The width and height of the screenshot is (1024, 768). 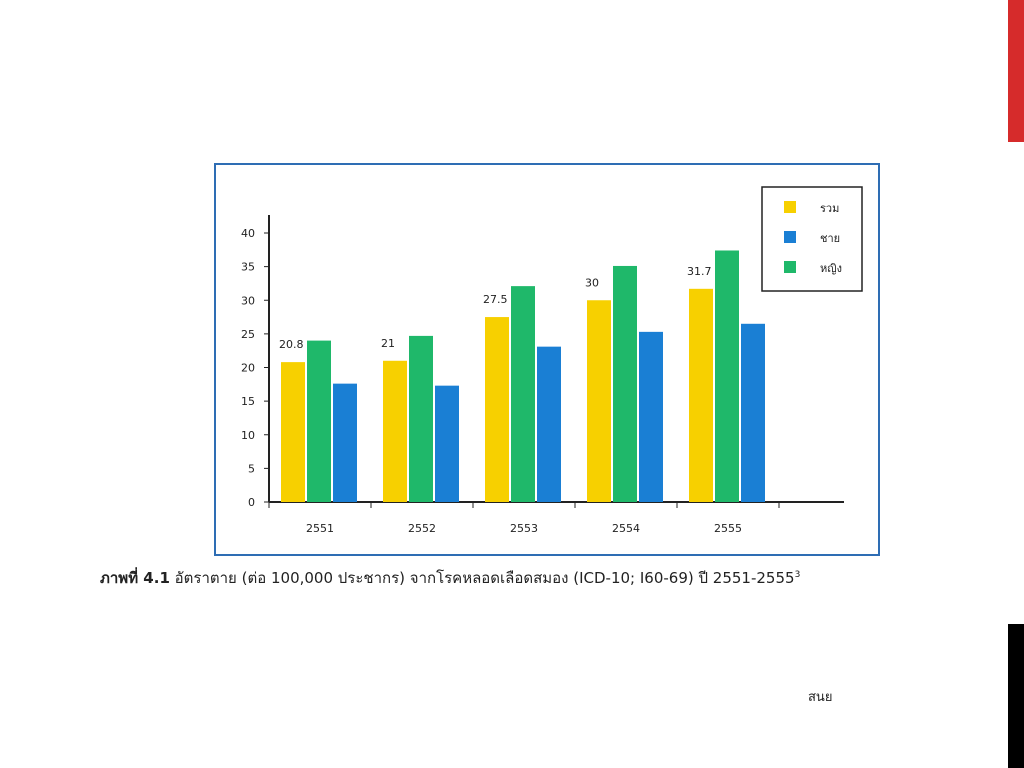 What do you see at coordinates (524, 528) in the screenshot?
I see `x-tick-label: 2553` at bounding box center [524, 528].